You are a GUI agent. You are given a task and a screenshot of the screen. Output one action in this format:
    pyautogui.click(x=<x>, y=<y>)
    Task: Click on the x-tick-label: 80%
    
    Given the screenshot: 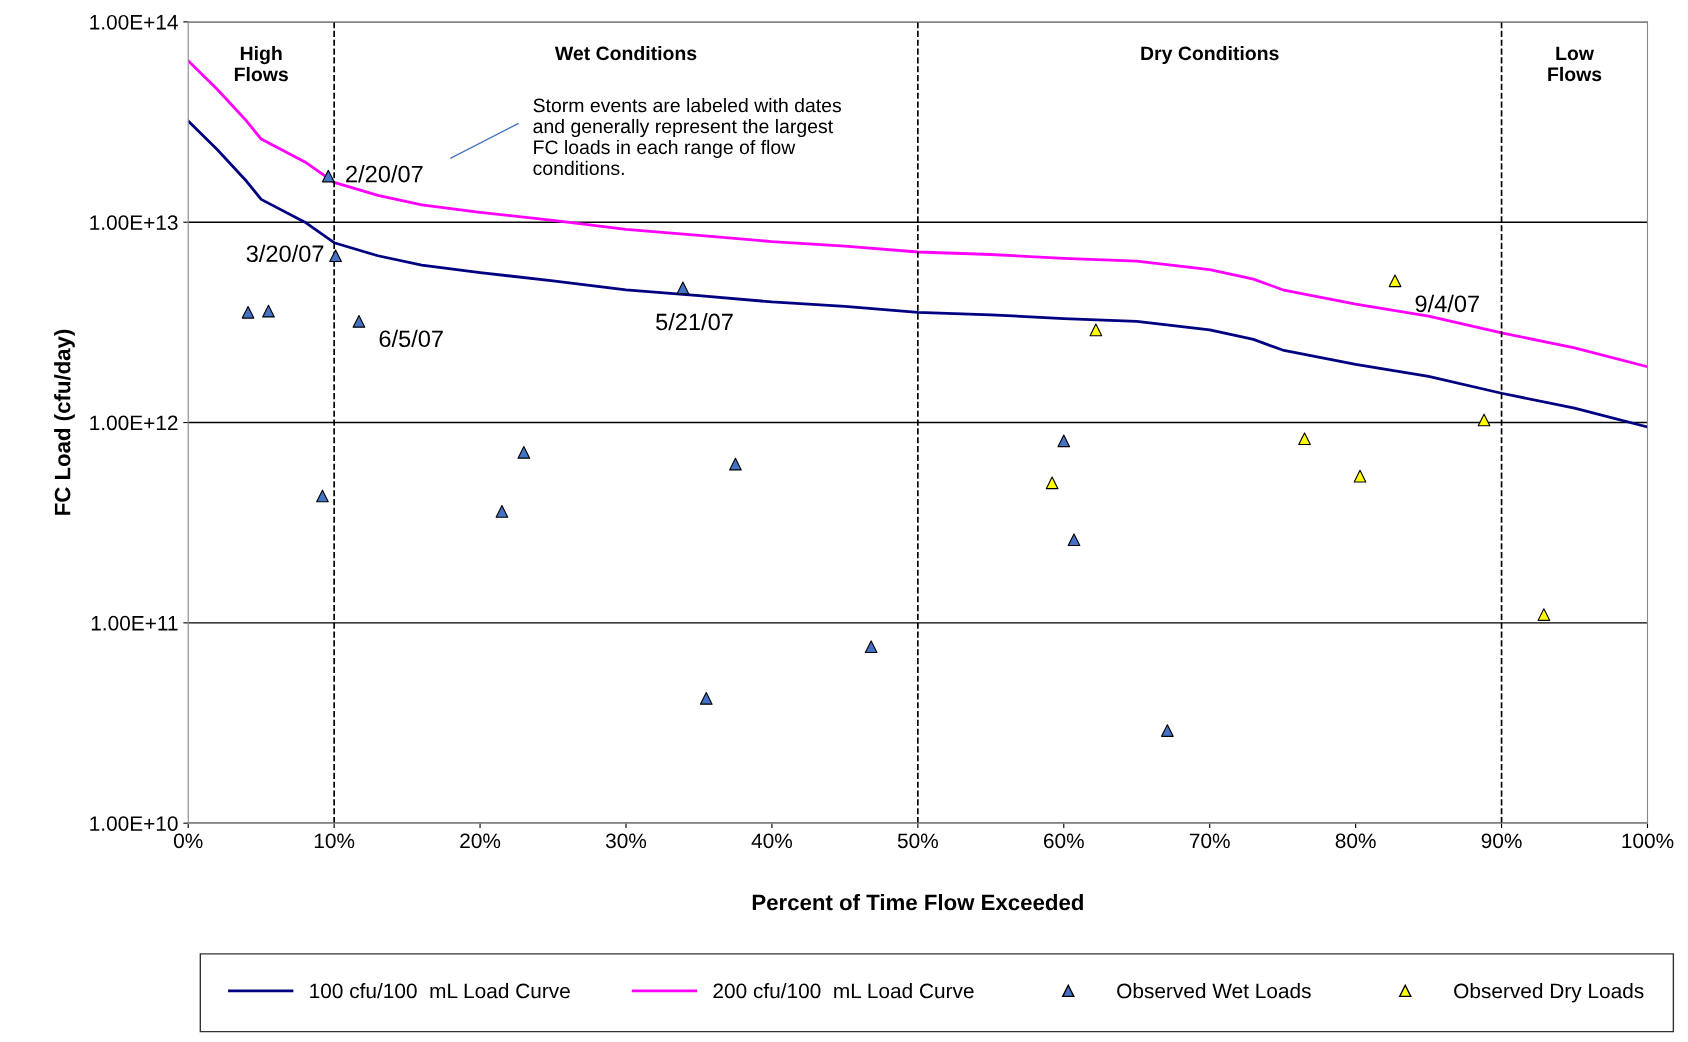 What is the action you would take?
    pyautogui.click(x=1355, y=841)
    